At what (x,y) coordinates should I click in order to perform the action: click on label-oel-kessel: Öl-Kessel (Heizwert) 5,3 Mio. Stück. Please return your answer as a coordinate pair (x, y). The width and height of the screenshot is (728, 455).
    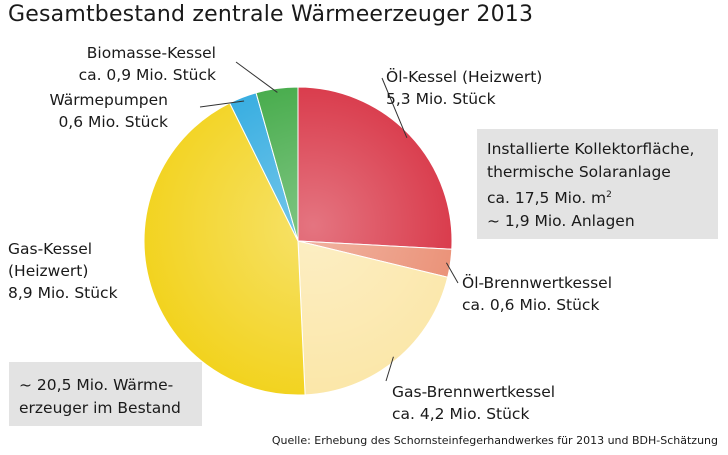
    Looking at the image, I should click on (464, 88).